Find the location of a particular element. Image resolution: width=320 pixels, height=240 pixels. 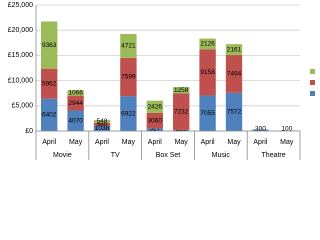

data-label: 580 is located at coordinates (102, 124).